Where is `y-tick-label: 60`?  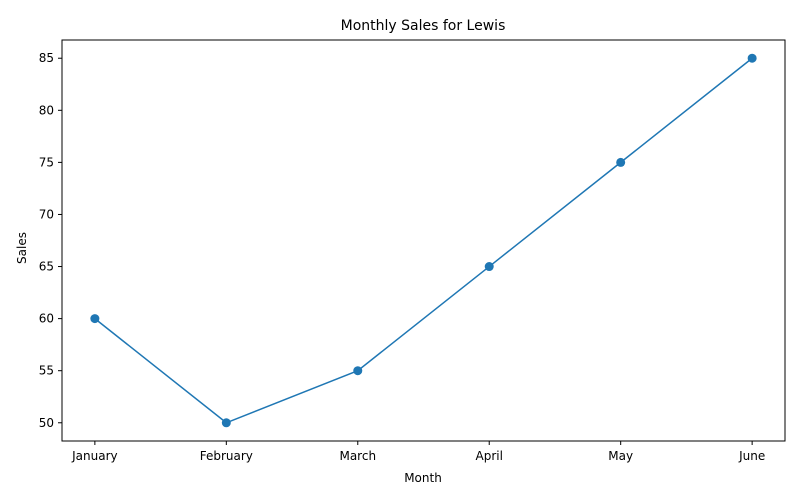 y-tick-label: 60 is located at coordinates (46, 319).